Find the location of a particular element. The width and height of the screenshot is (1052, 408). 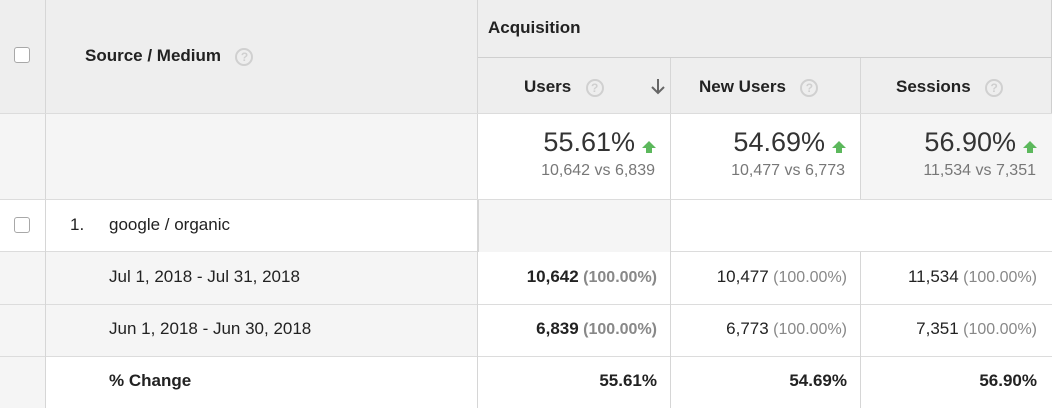

summary-users-percent: 55.61% is located at coordinates (589, 142).